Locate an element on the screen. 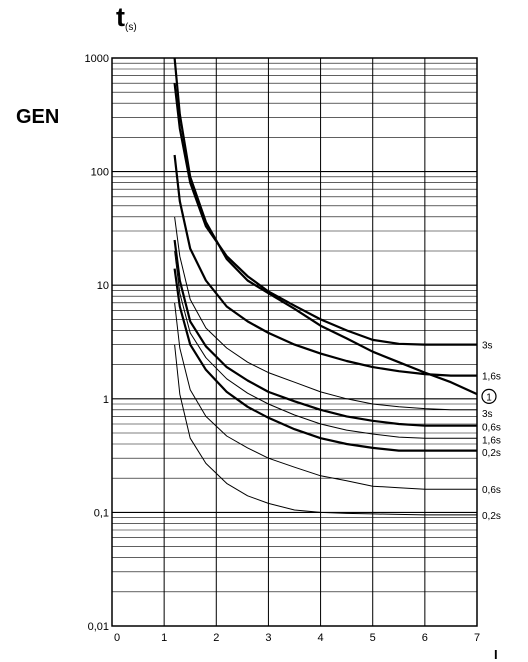 The width and height of the screenshot is (528, 662). y-tick-label: 100 is located at coordinates (100, 173).